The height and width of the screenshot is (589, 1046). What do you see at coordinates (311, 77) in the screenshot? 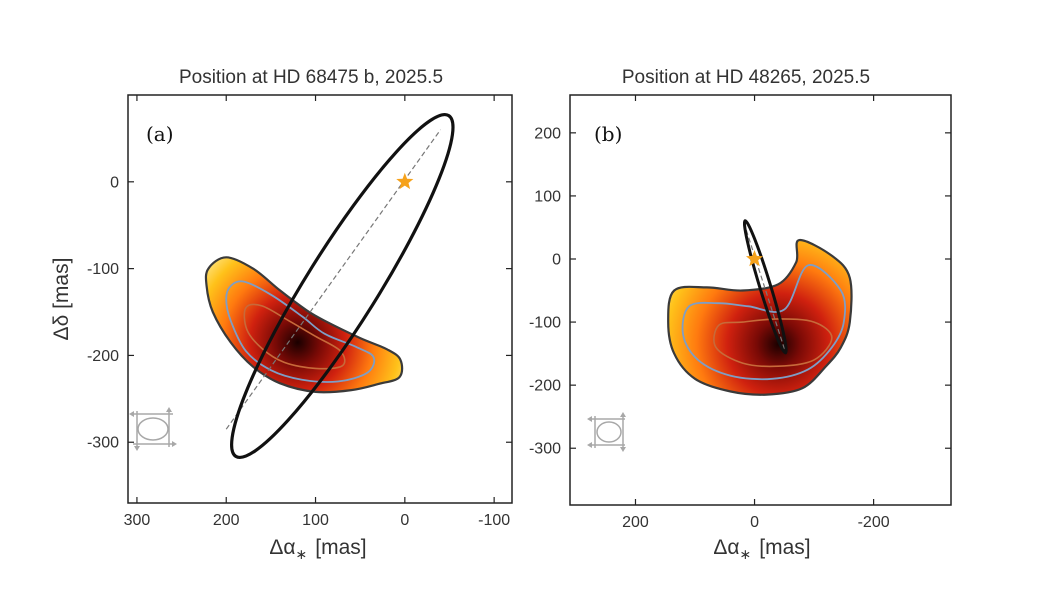
I see `panel-a-title: Position at HD 68475 b, 2025.5` at bounding box center [311, 77].